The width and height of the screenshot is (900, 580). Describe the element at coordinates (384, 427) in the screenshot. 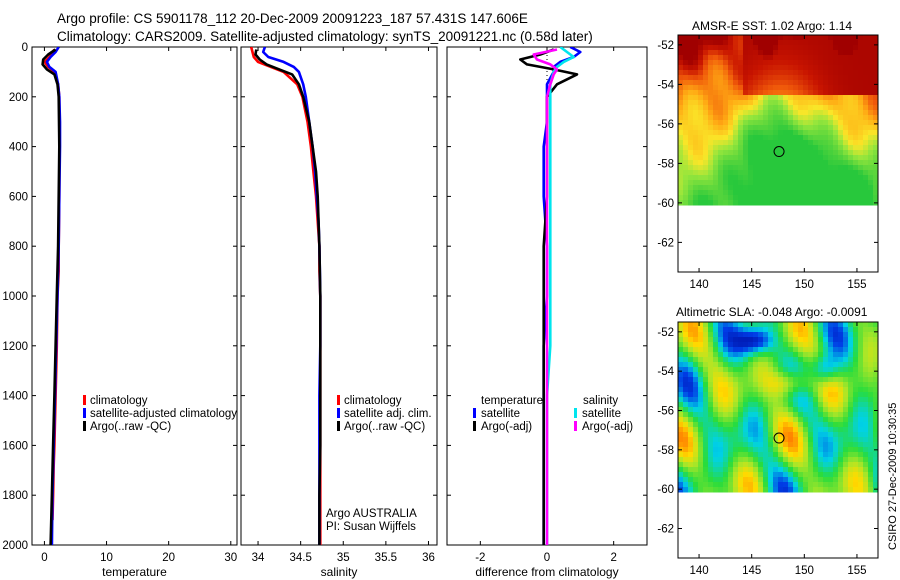

I see `legend-label: Argo(..raw -QC)` at that location.